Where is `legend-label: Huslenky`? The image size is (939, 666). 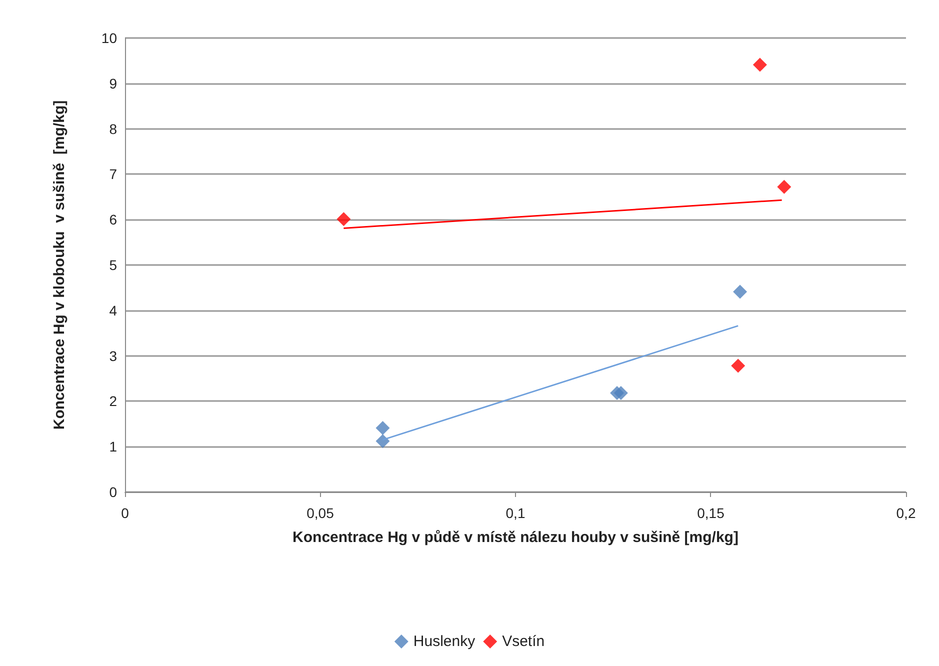
legend-label: Huslenky is located at coordinates (444, 641).